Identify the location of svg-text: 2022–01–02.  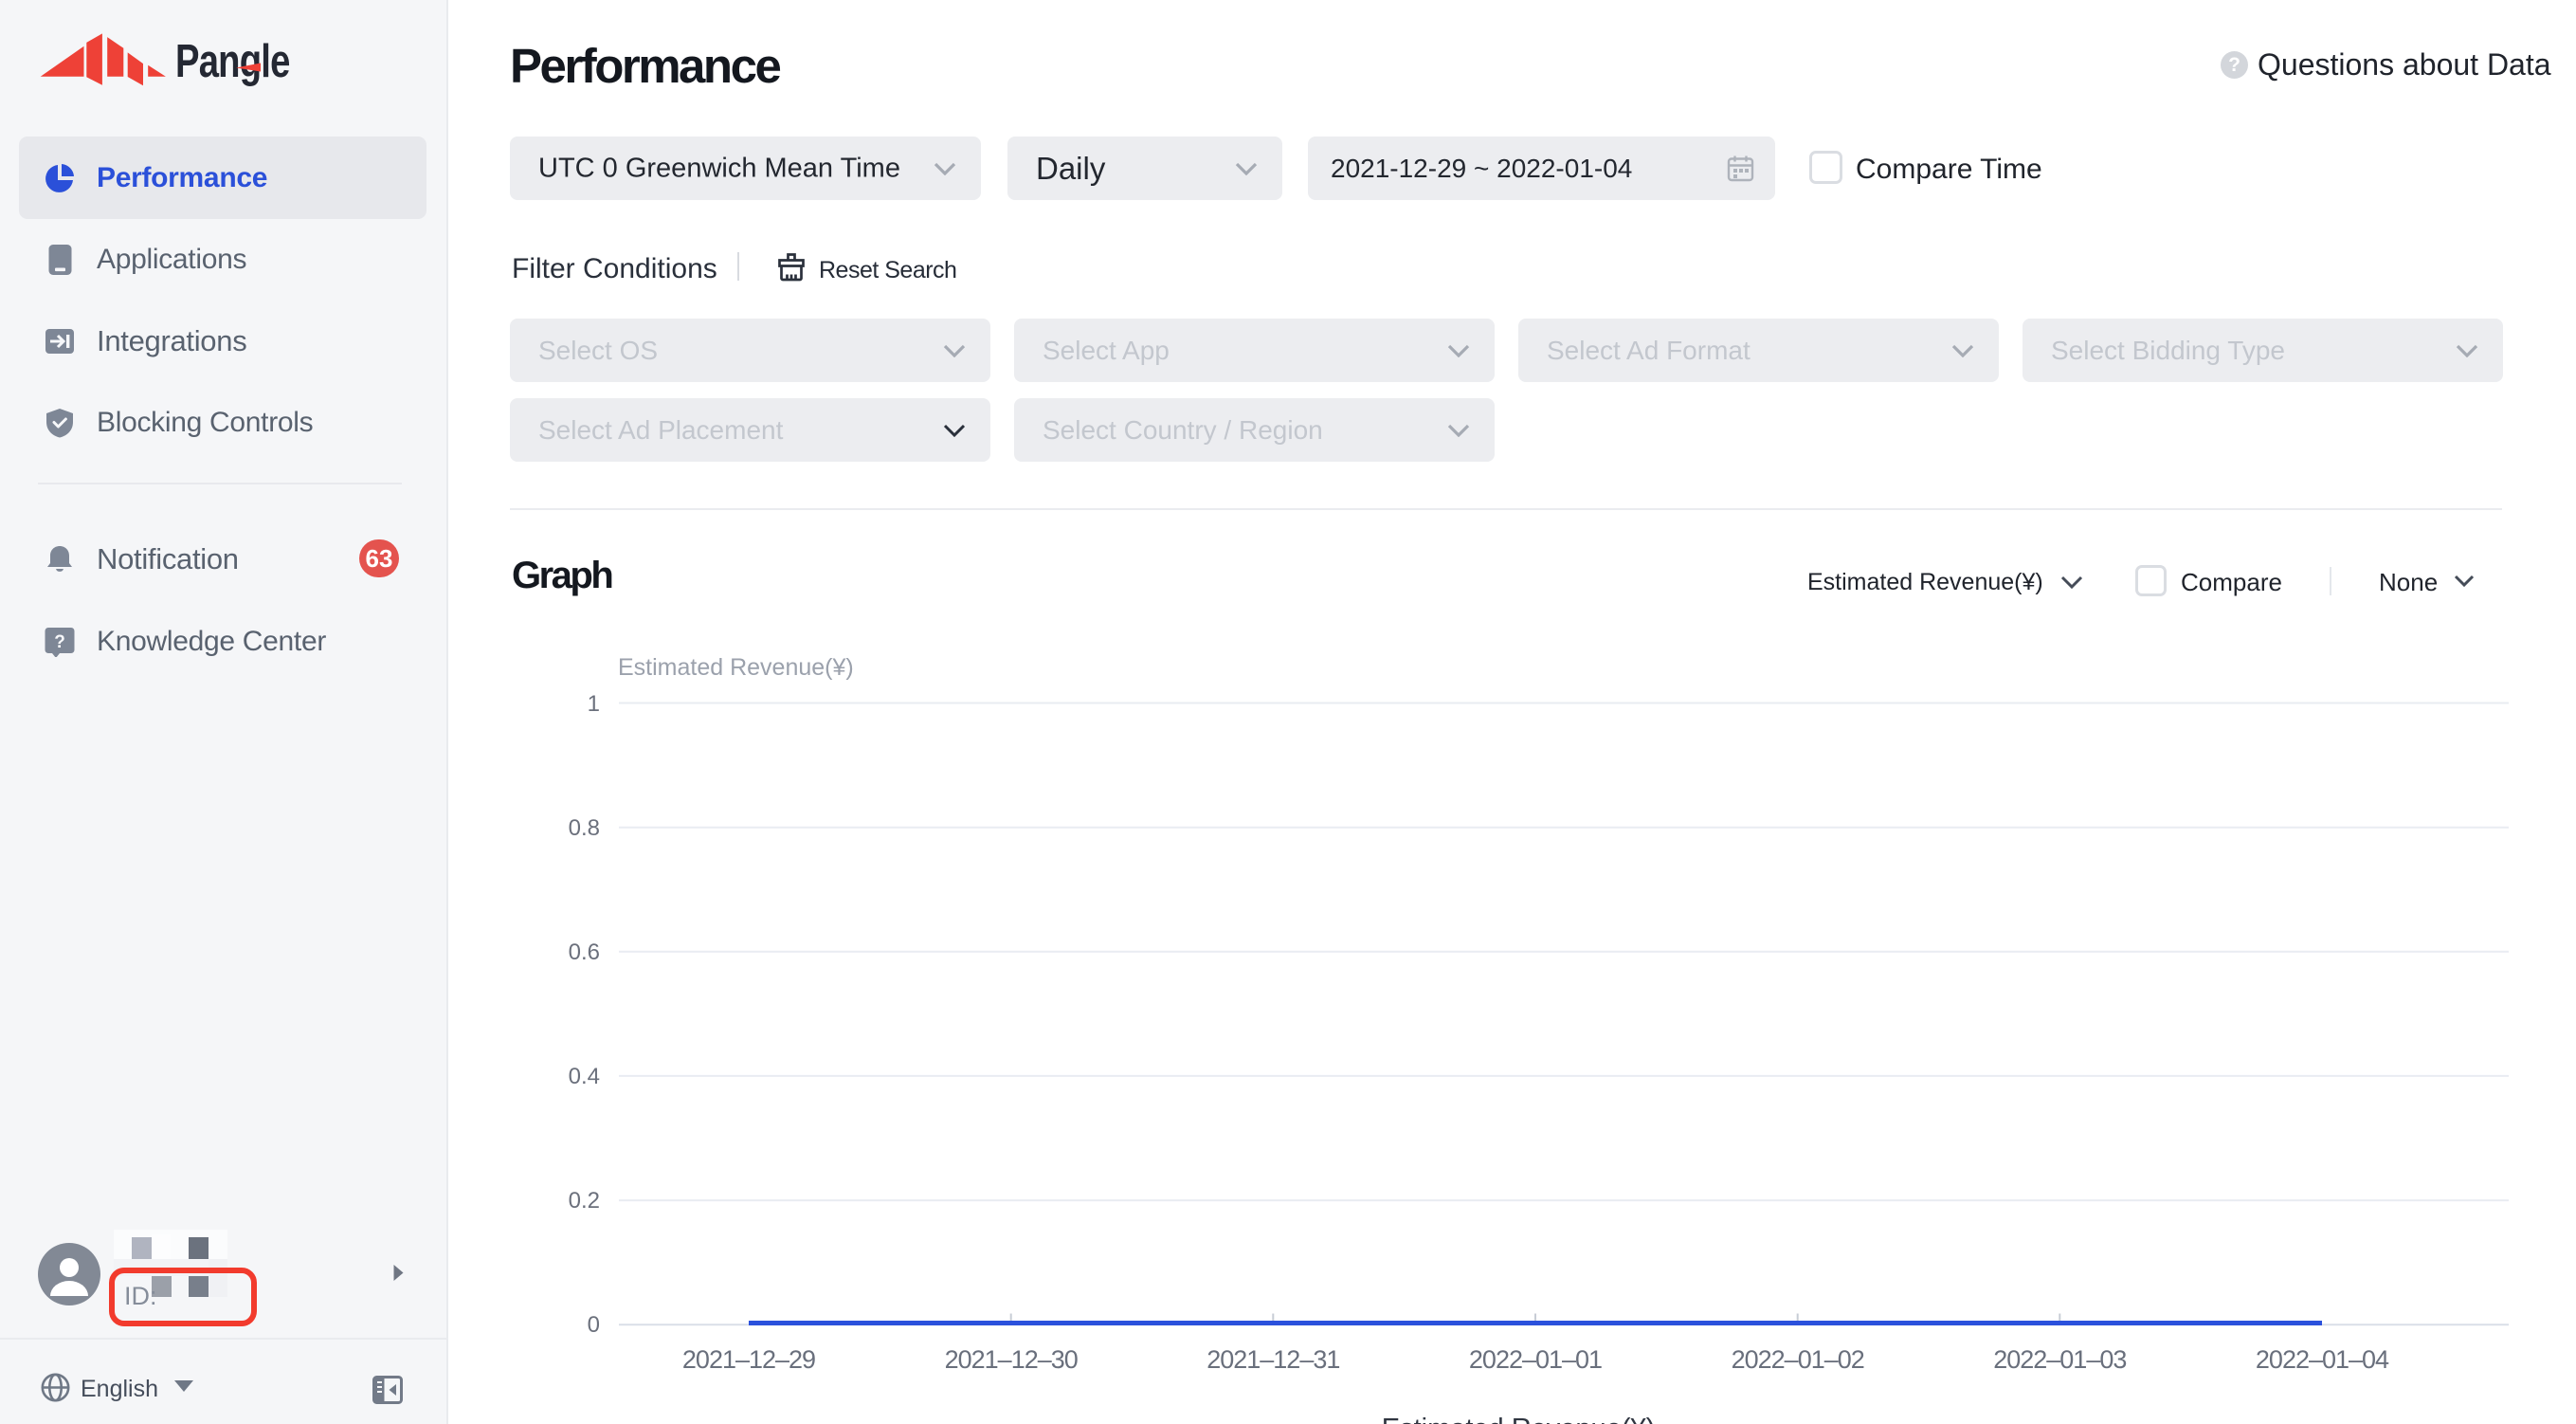
(1798, 1359).